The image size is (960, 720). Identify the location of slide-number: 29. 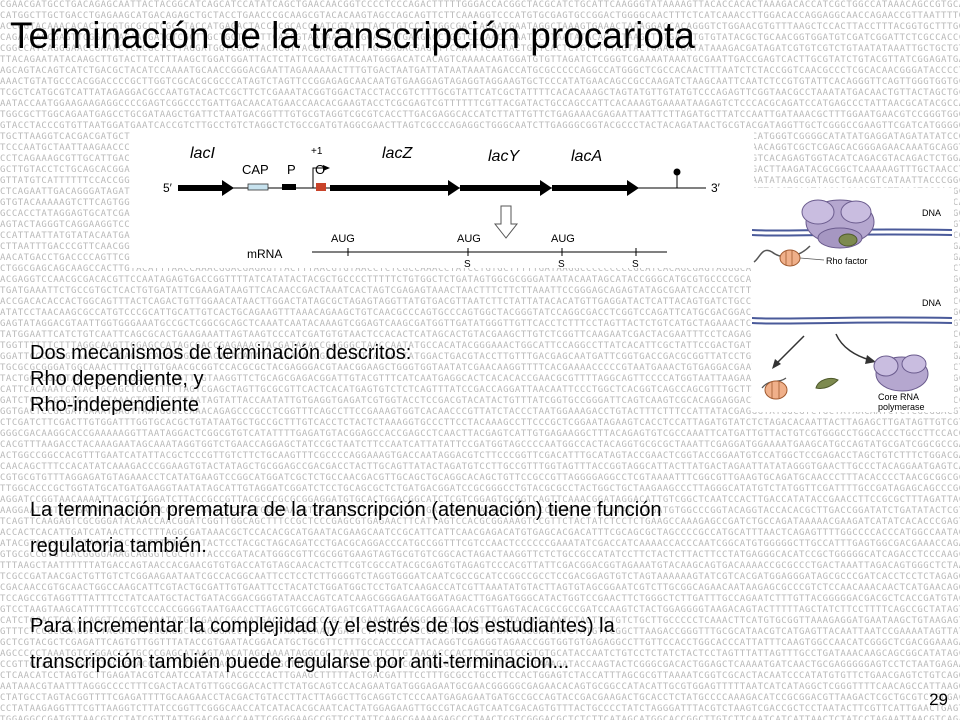
(938, 699).